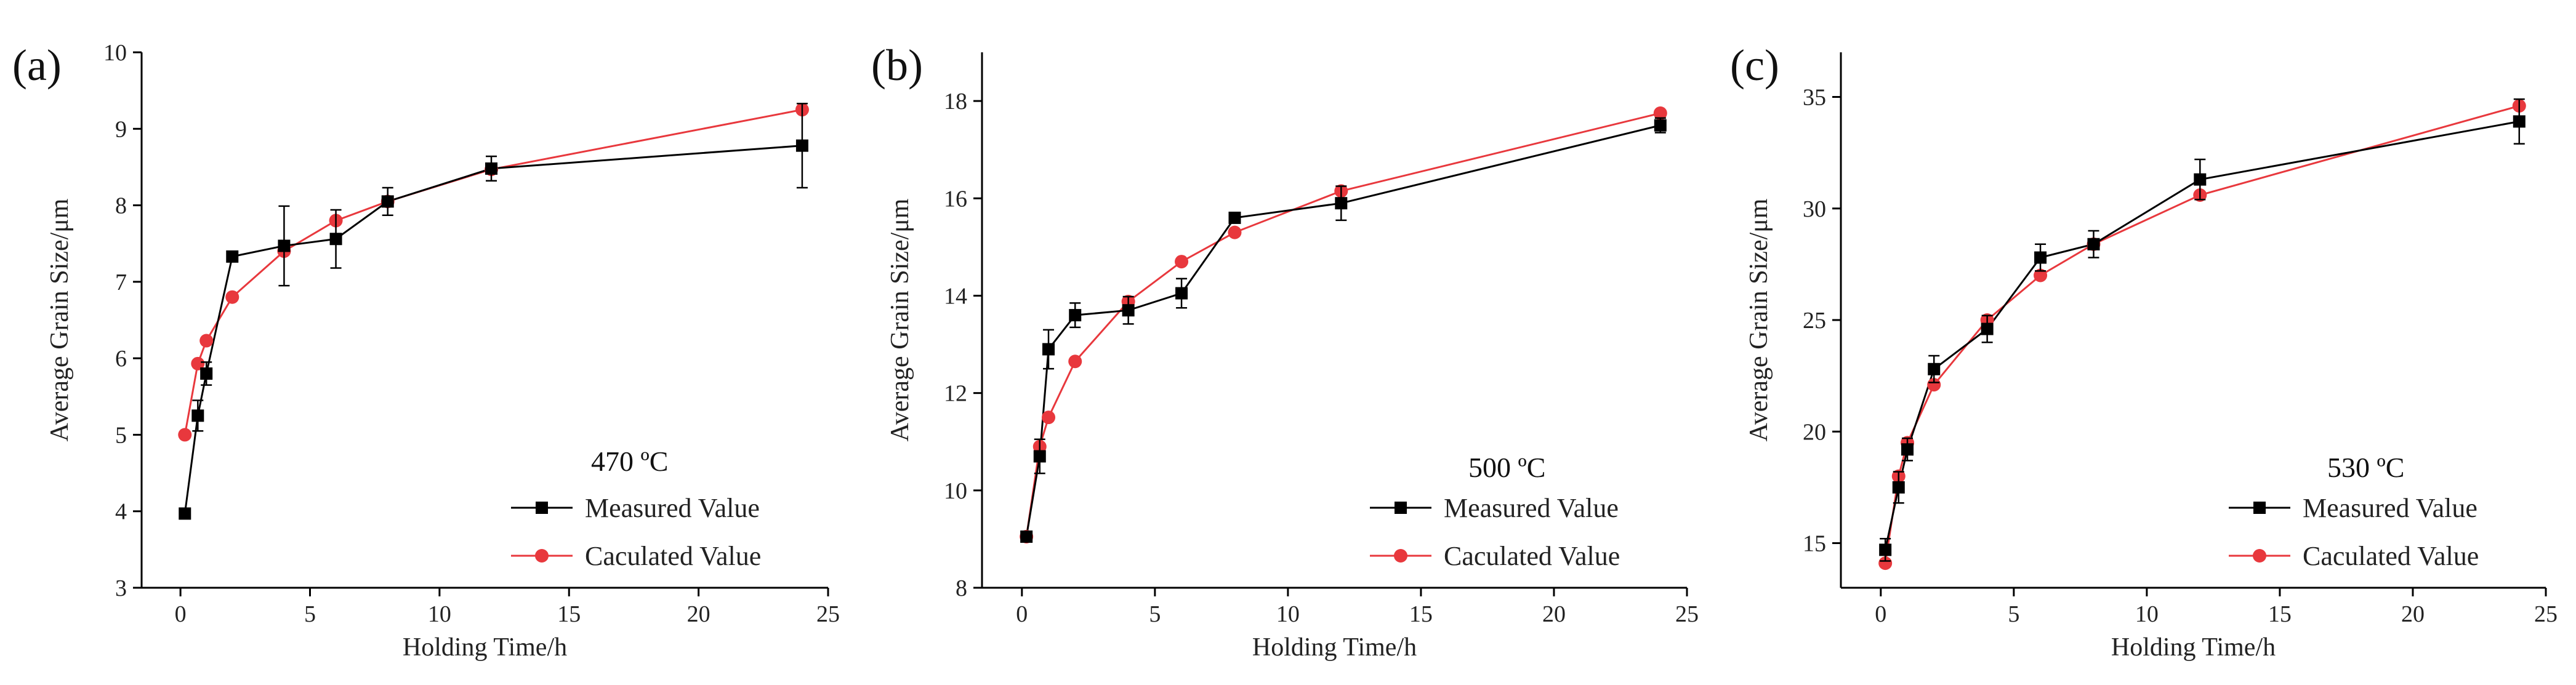 Image resolution: width=2576 pixels, height=685 pixels. I want to click on chart-a-y-tick-label: 7, so click(121, 282).